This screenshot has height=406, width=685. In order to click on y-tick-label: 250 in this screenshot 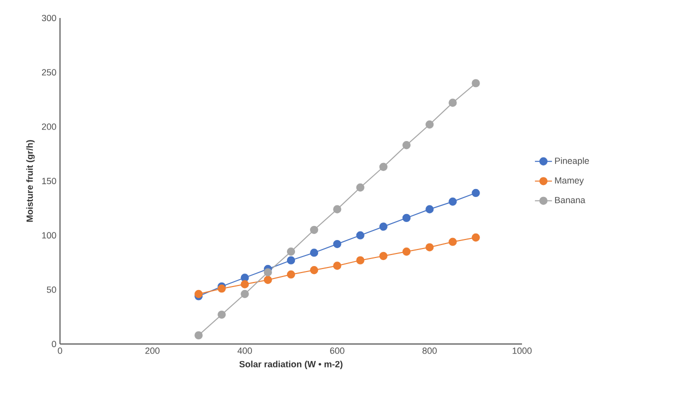, I will do `click(49, 72)`.